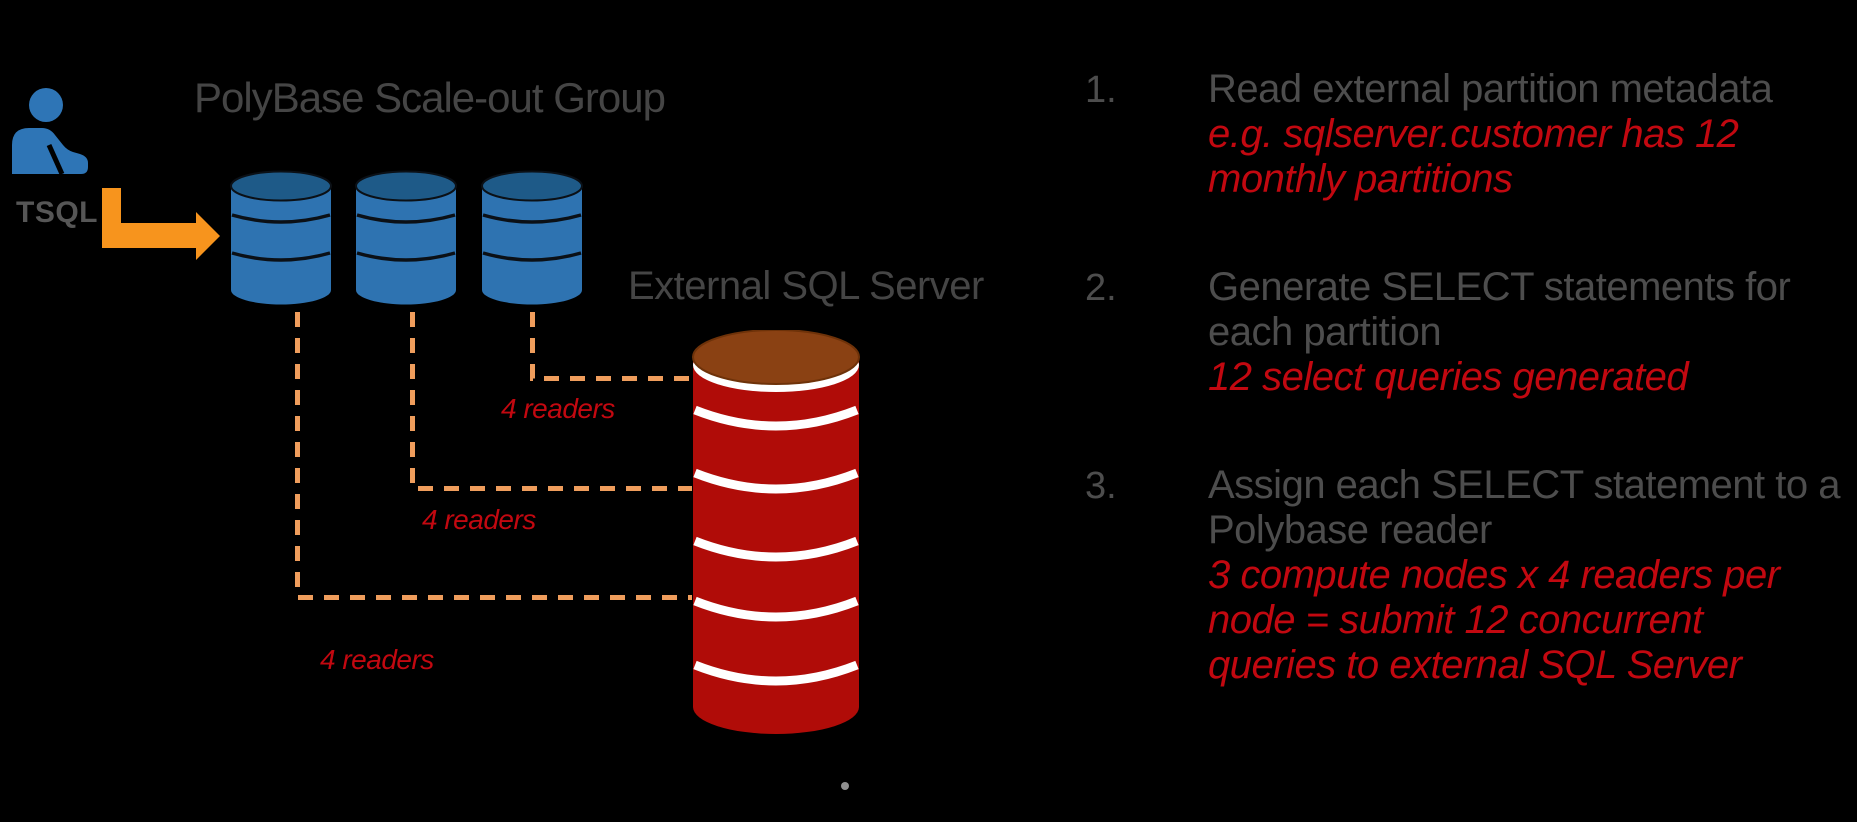 The width and height of the screenshot is (1857, 822). What do you see at coordinates (57, 212) in the screenshot?
I see `tsql-label: TSQL` at bounding box center [57, 212].